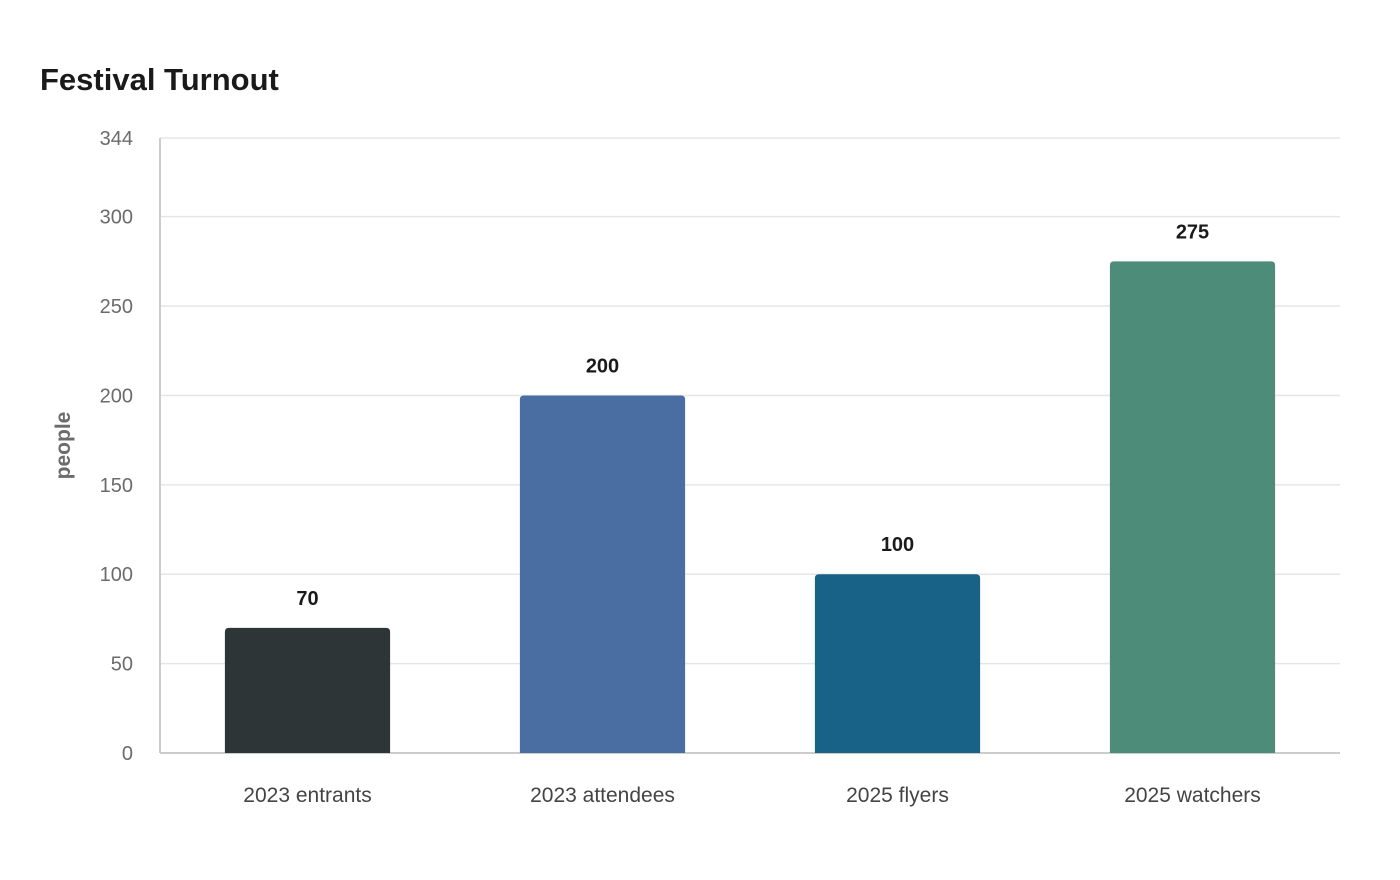 This screenshot has width=1400, height=880. I want to click on y-tick-label: 150, so click(116, 486).